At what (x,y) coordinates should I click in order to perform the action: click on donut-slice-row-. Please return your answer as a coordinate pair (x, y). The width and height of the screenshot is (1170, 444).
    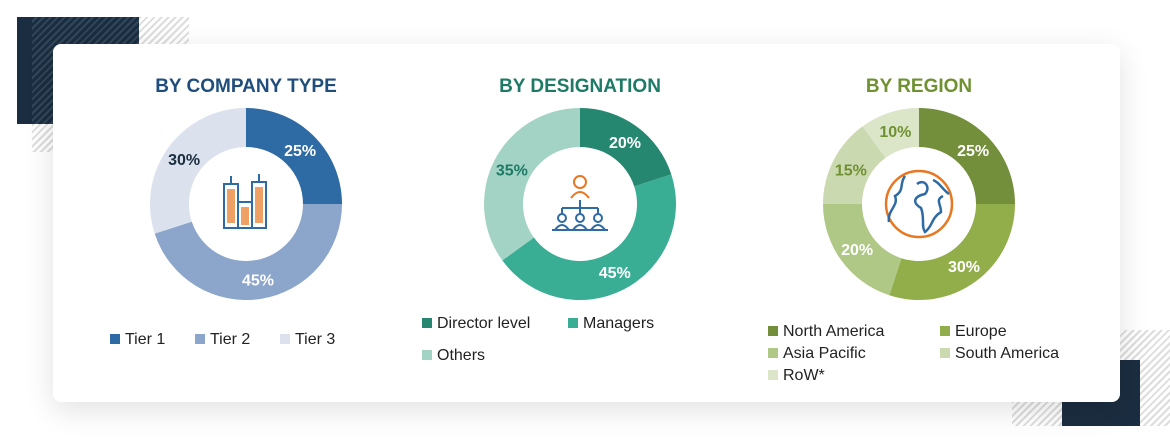
    Looking at the image, I should click on (890, 133).